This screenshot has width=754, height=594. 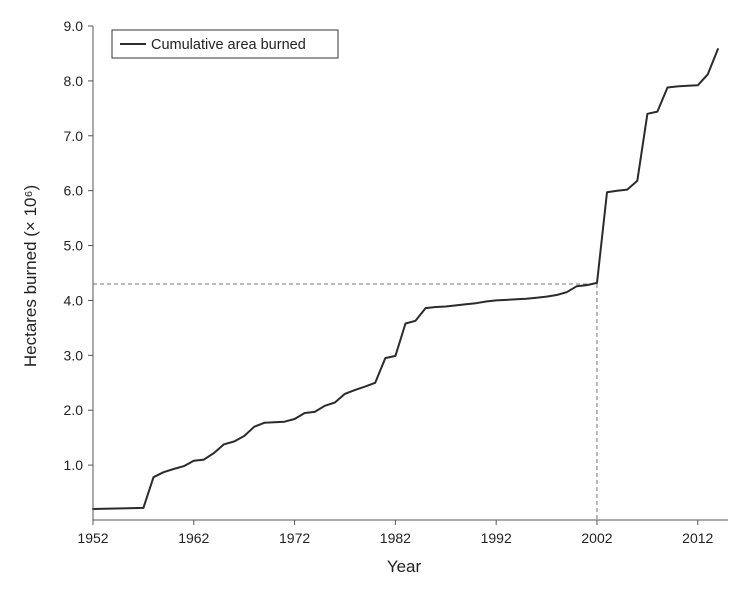 What do you see at coordinates (193, 538) in the screenshot?
I see `x-tick-label: 1962` at bounding box center [193, 538].